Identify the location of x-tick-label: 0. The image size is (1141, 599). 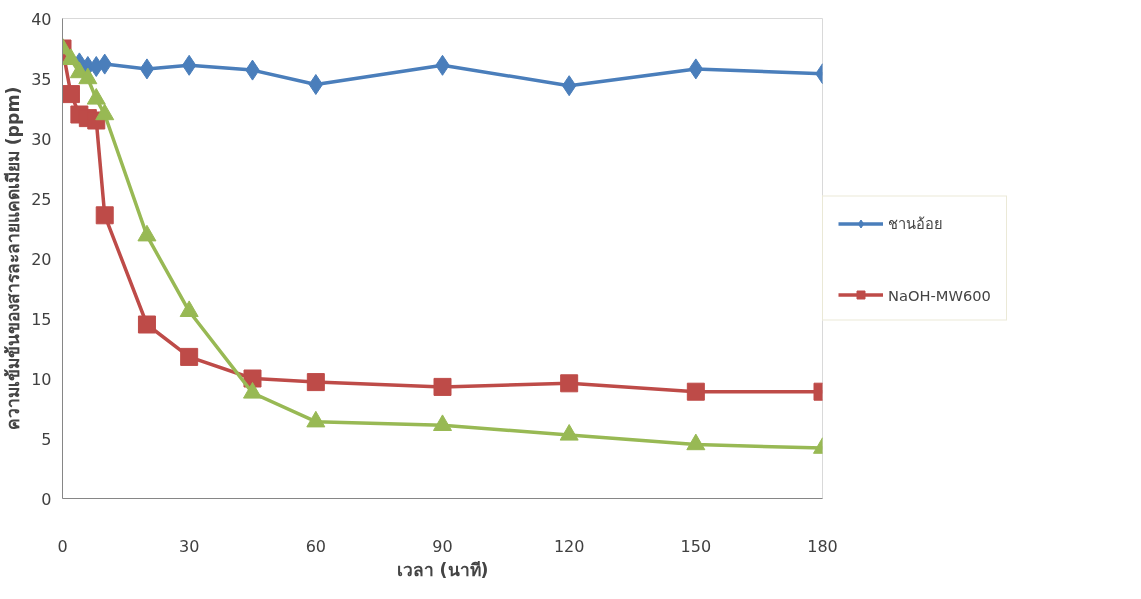
(62, 546).